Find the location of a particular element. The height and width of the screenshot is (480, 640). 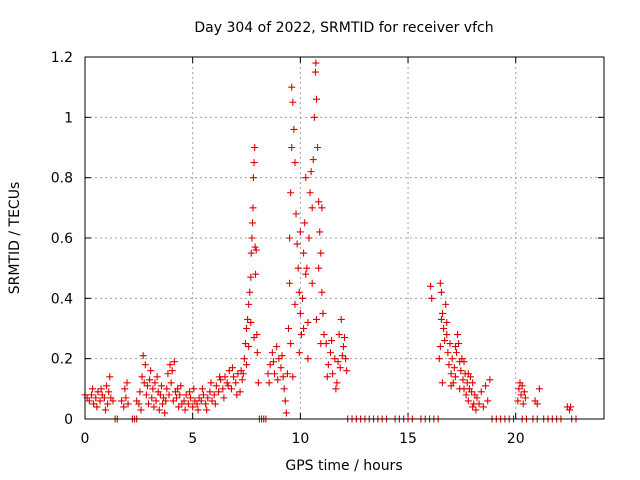

y-tick-label: 0.2 is located at coordinates (62, 360).